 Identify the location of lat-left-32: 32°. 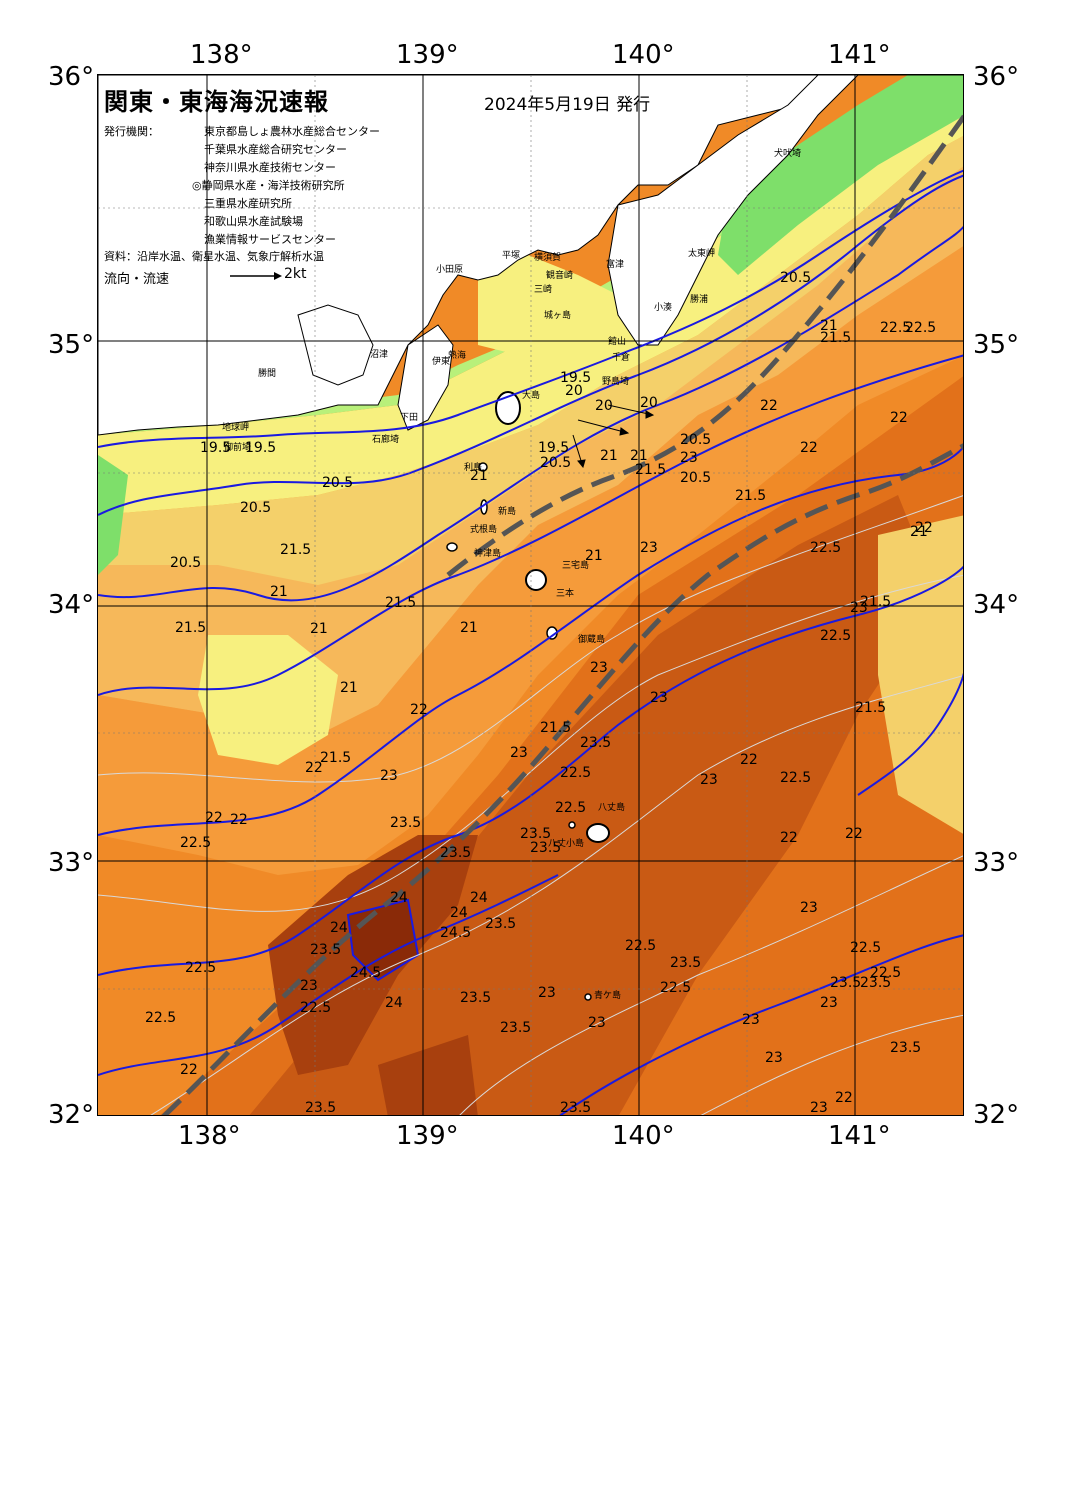
(71, 1115).